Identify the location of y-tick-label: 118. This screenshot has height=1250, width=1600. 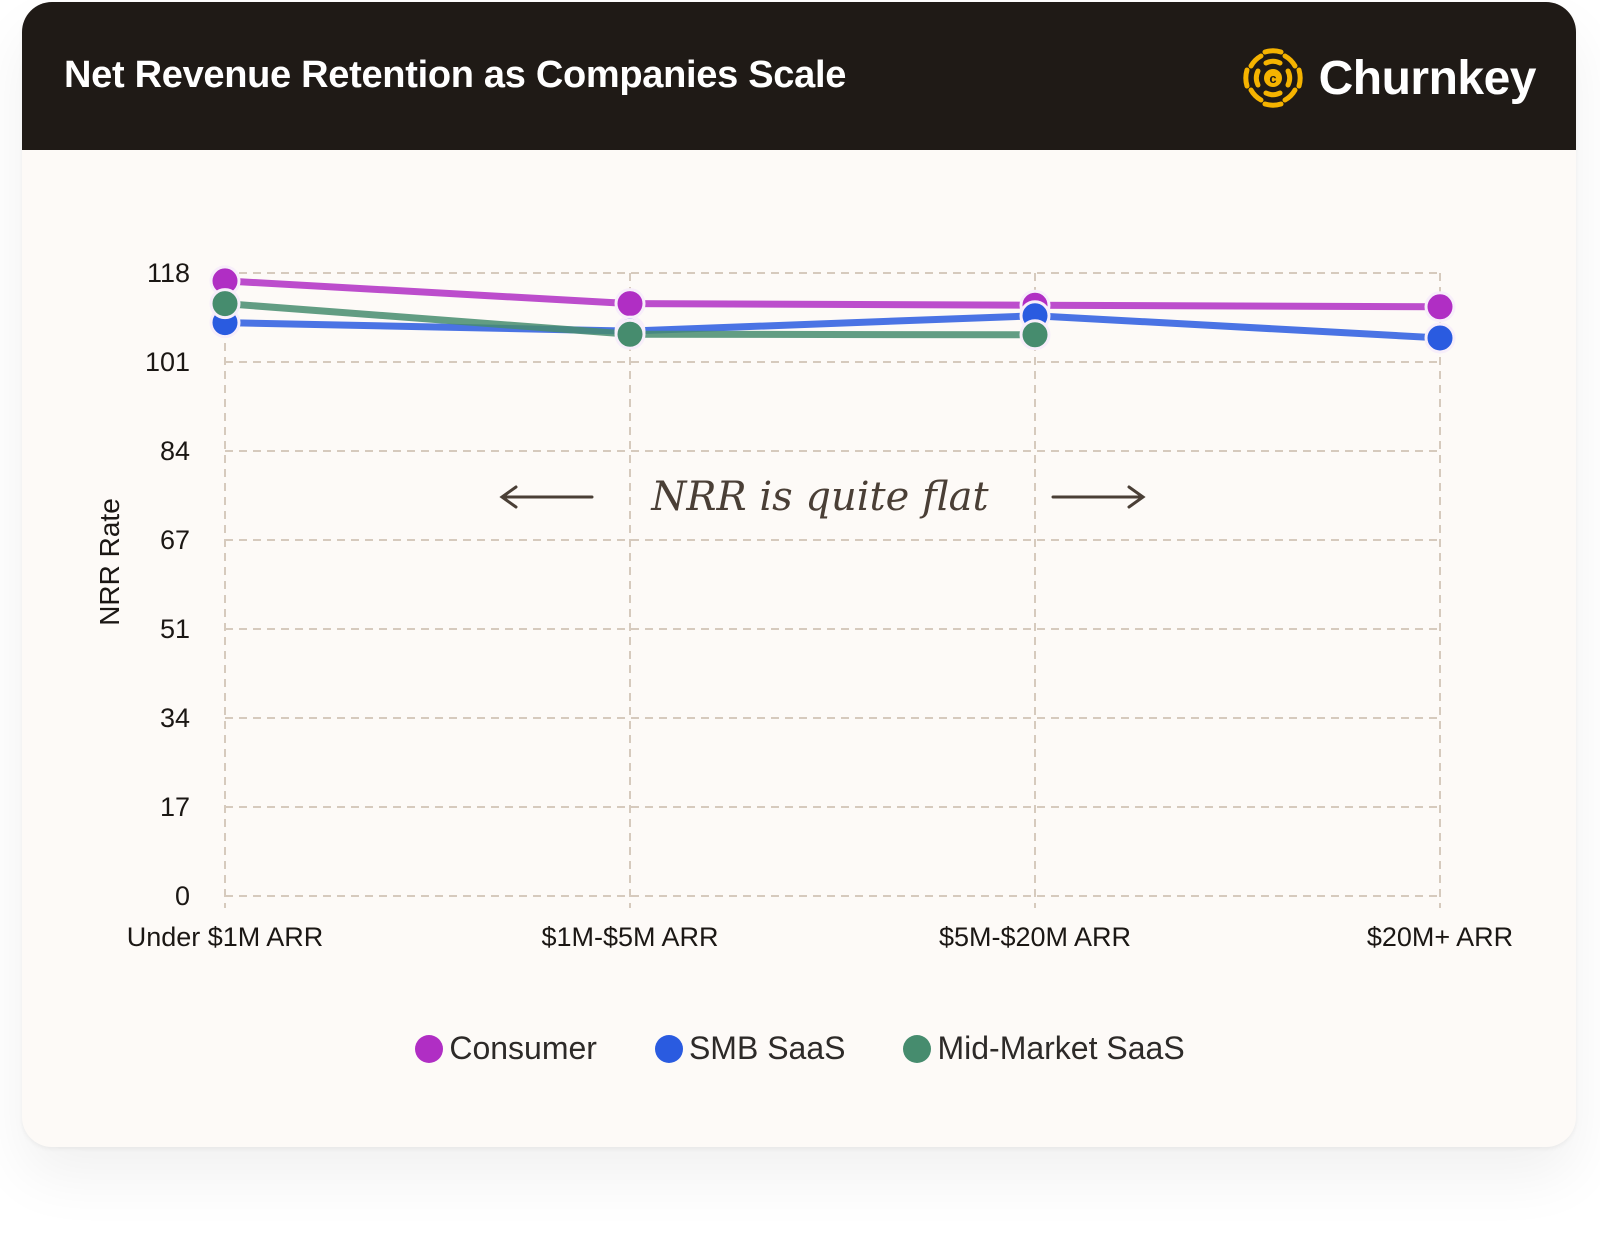
(168, 273).